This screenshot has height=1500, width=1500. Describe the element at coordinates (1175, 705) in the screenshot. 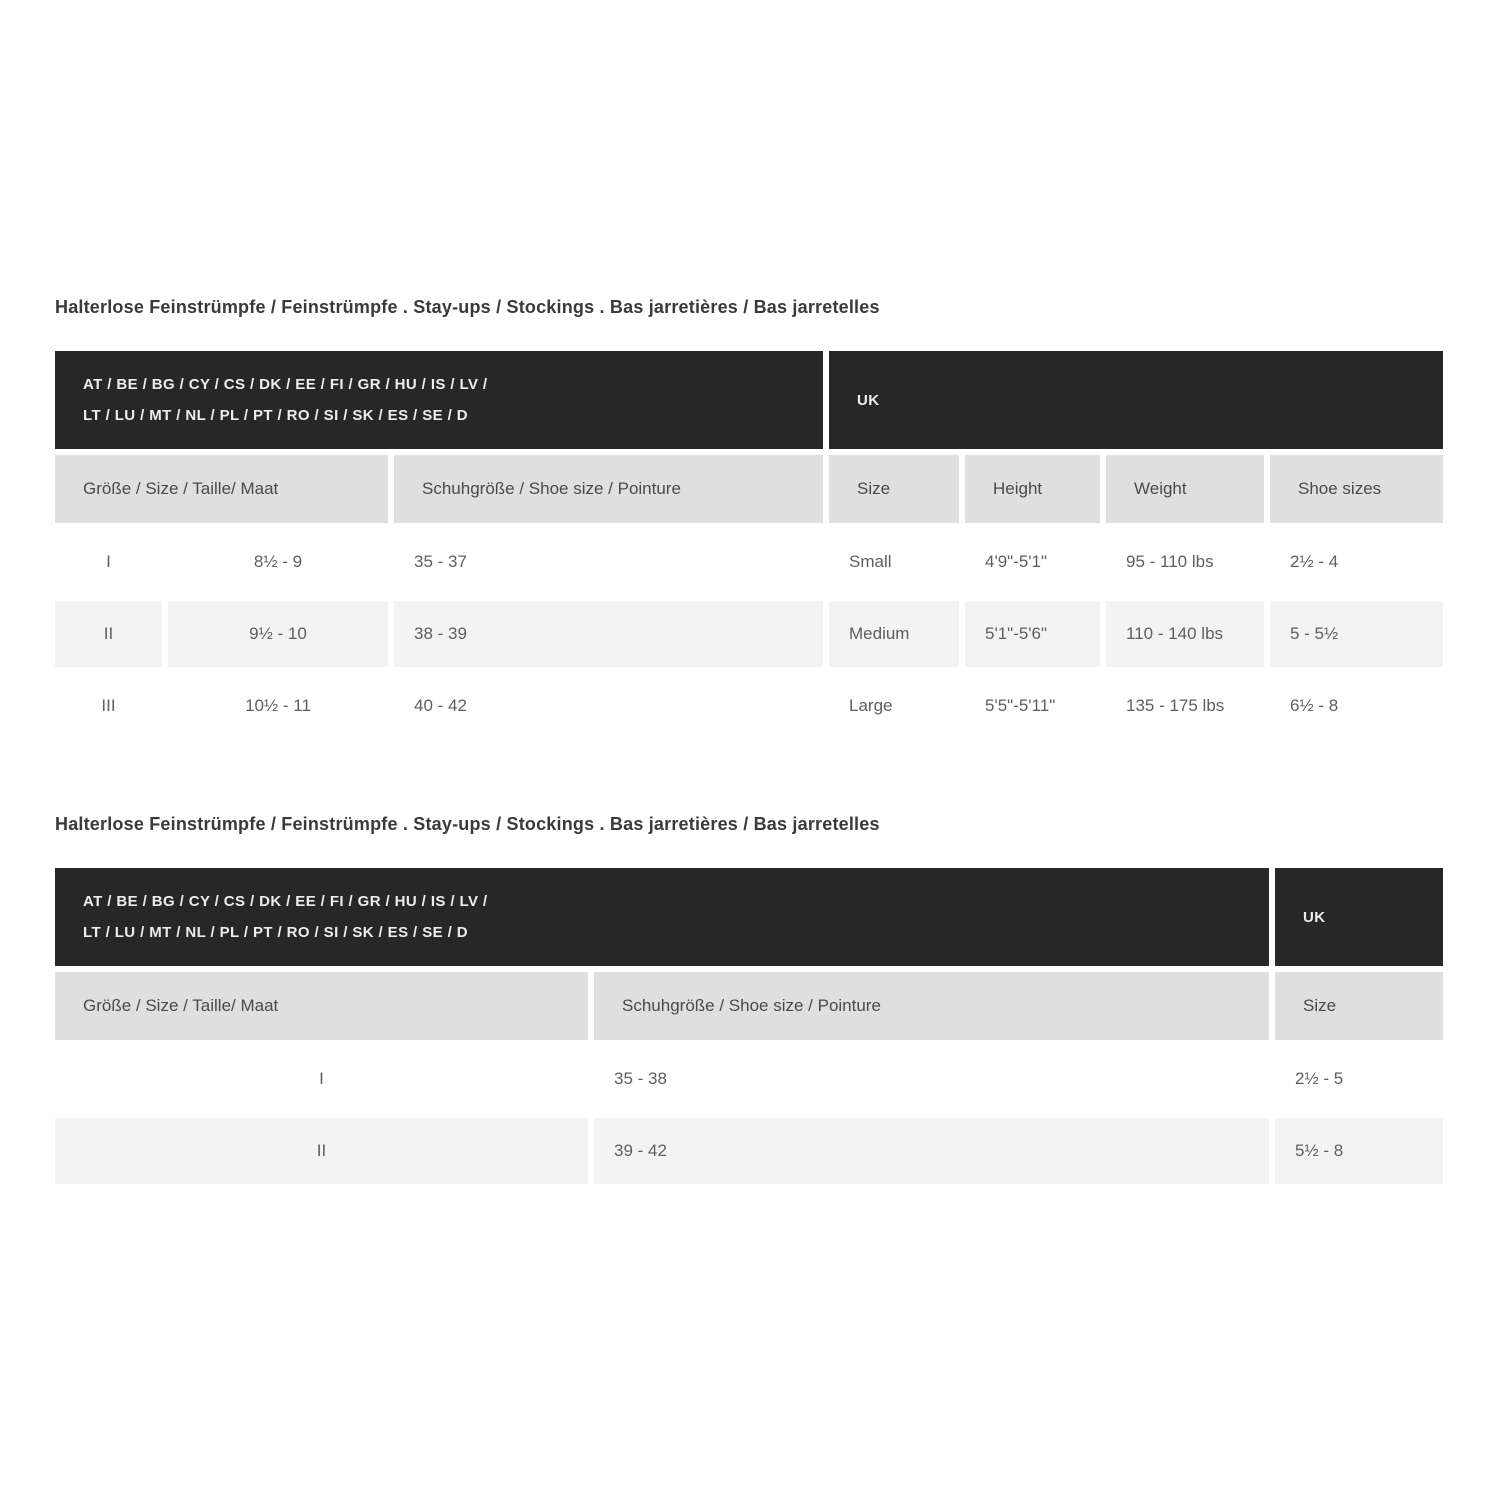

I see `cell-weight: 135 - 175 lbs` at that location.